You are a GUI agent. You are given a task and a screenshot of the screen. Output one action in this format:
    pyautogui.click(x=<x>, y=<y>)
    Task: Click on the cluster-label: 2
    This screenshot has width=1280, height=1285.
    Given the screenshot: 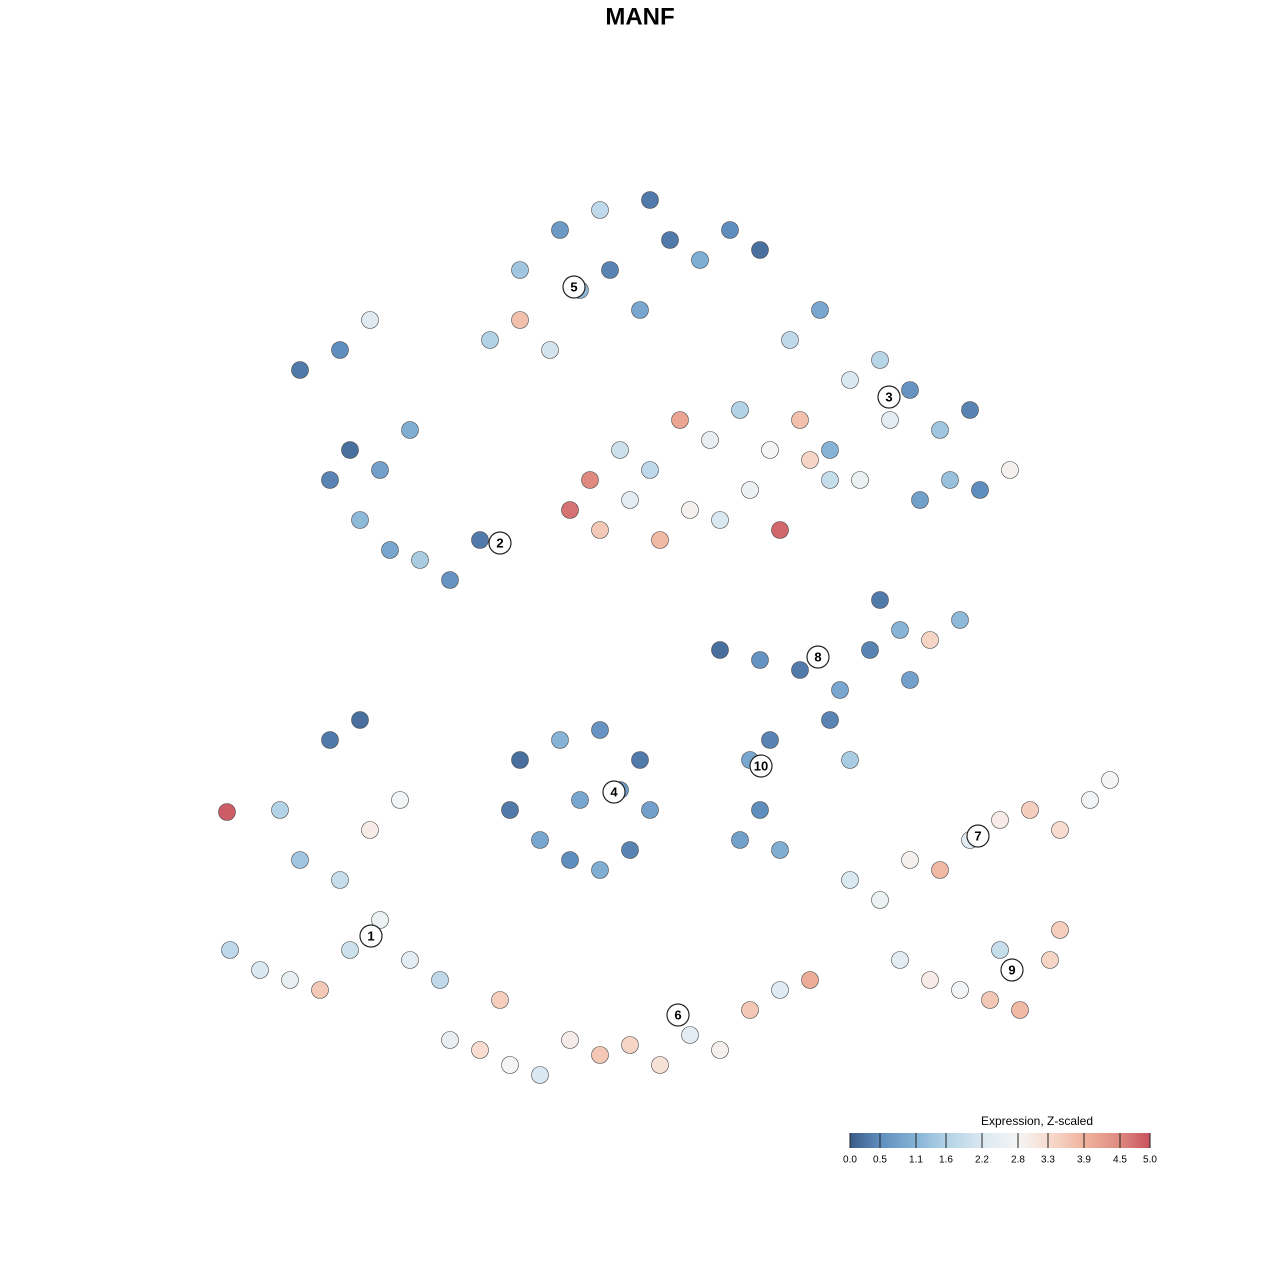 What is the action you would take?
    pyautogui.click(x=499, y=542)
    